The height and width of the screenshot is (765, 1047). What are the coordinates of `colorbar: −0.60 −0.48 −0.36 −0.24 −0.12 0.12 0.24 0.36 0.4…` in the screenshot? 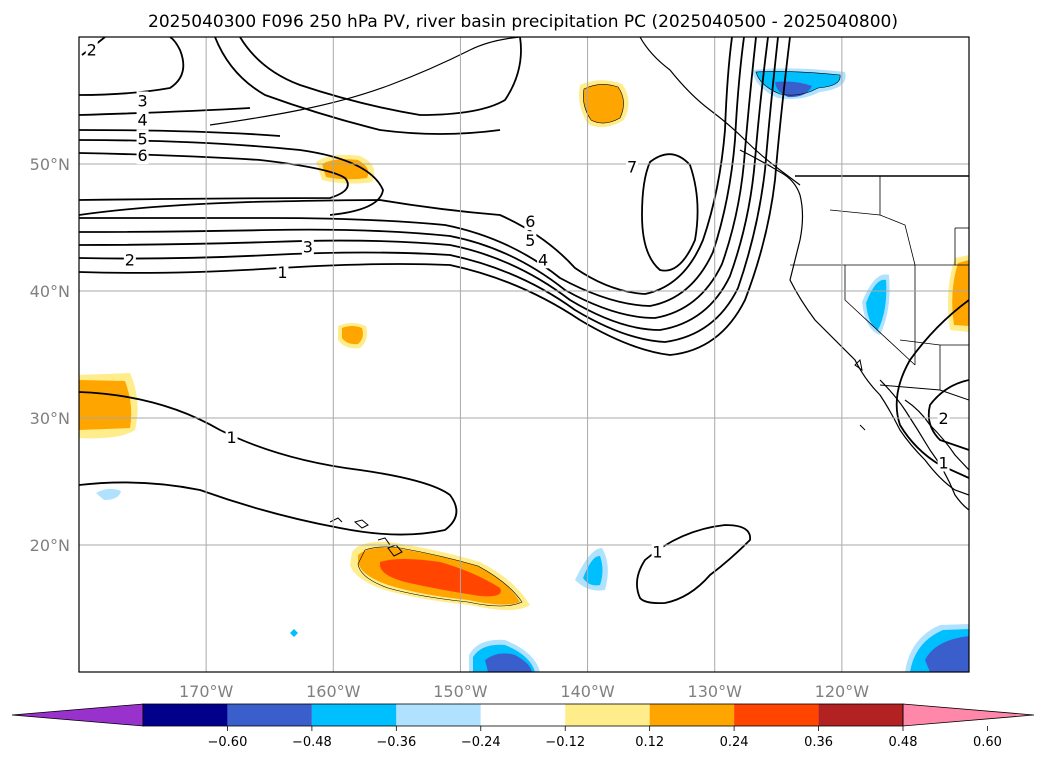 It's located at (523, 726).